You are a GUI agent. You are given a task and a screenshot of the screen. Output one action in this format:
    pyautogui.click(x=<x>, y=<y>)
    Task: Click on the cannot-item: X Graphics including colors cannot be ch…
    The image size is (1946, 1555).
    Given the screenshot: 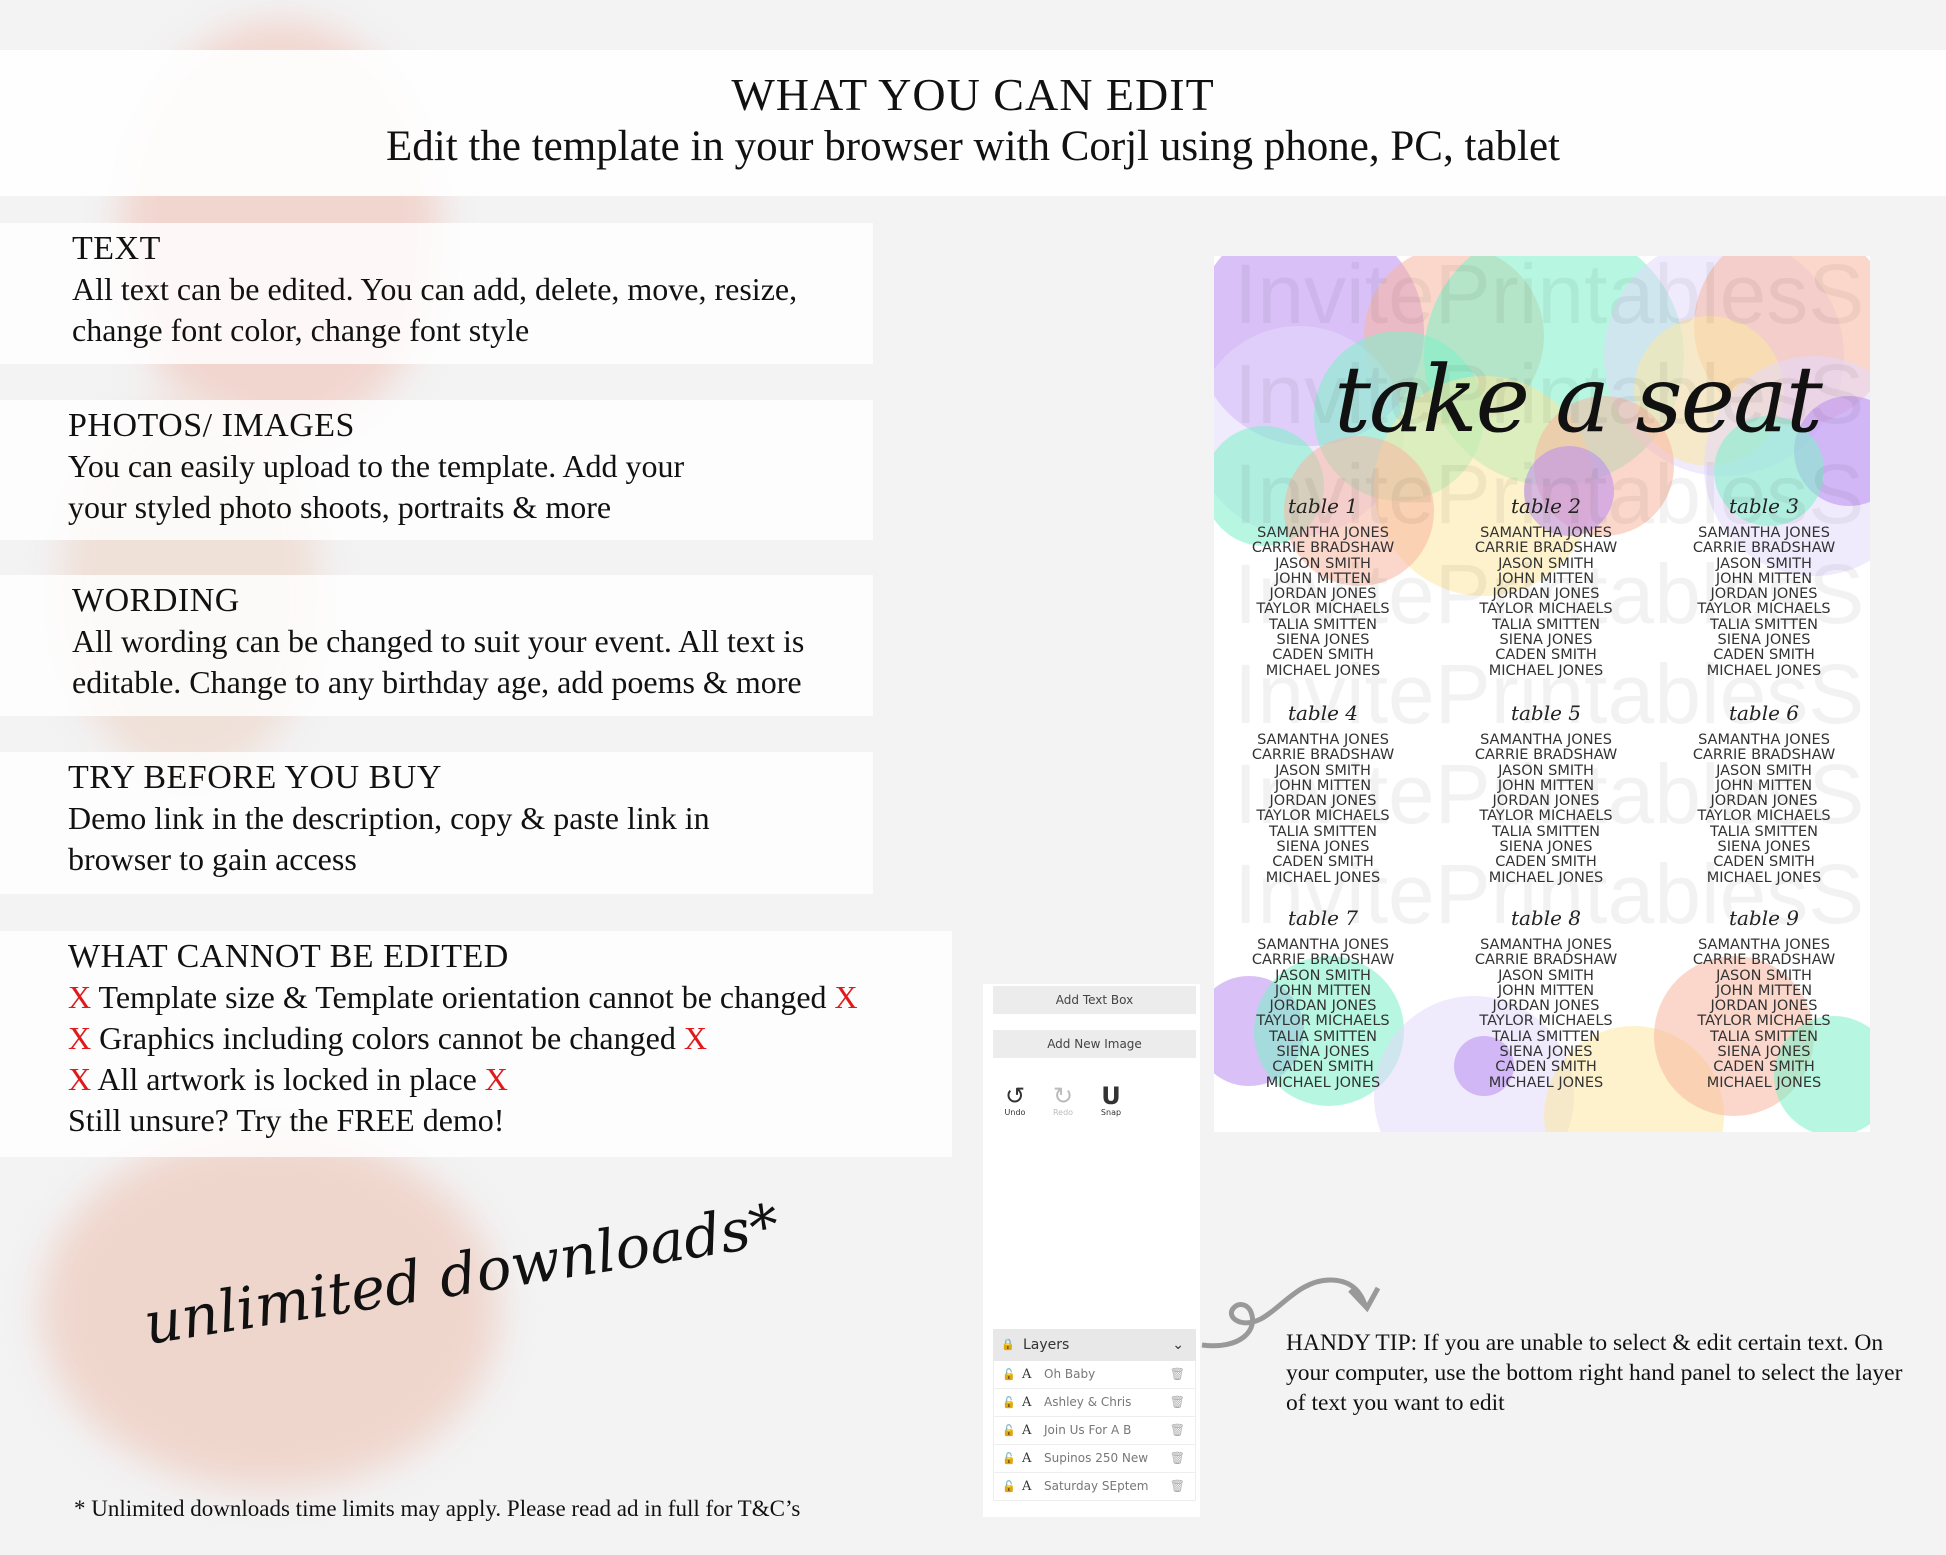 What is the action you would take?
    pyautogui.click(x=387, y=1038)
    